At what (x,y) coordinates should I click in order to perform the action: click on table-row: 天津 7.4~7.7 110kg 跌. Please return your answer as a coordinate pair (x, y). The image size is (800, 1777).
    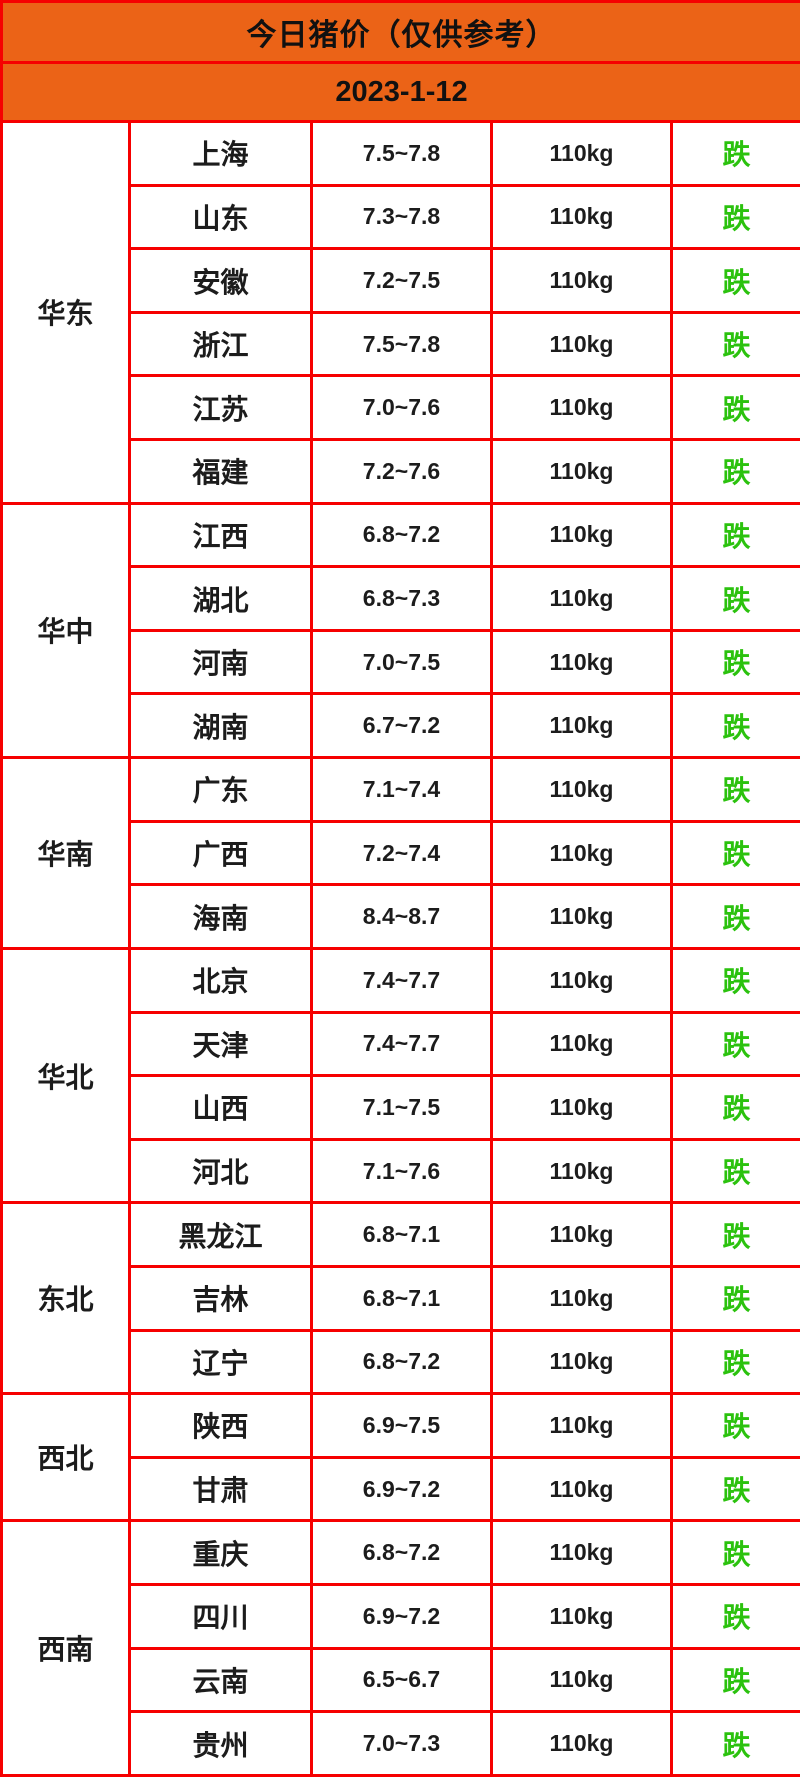
    Looking at the image, I should click on (401, 1044).